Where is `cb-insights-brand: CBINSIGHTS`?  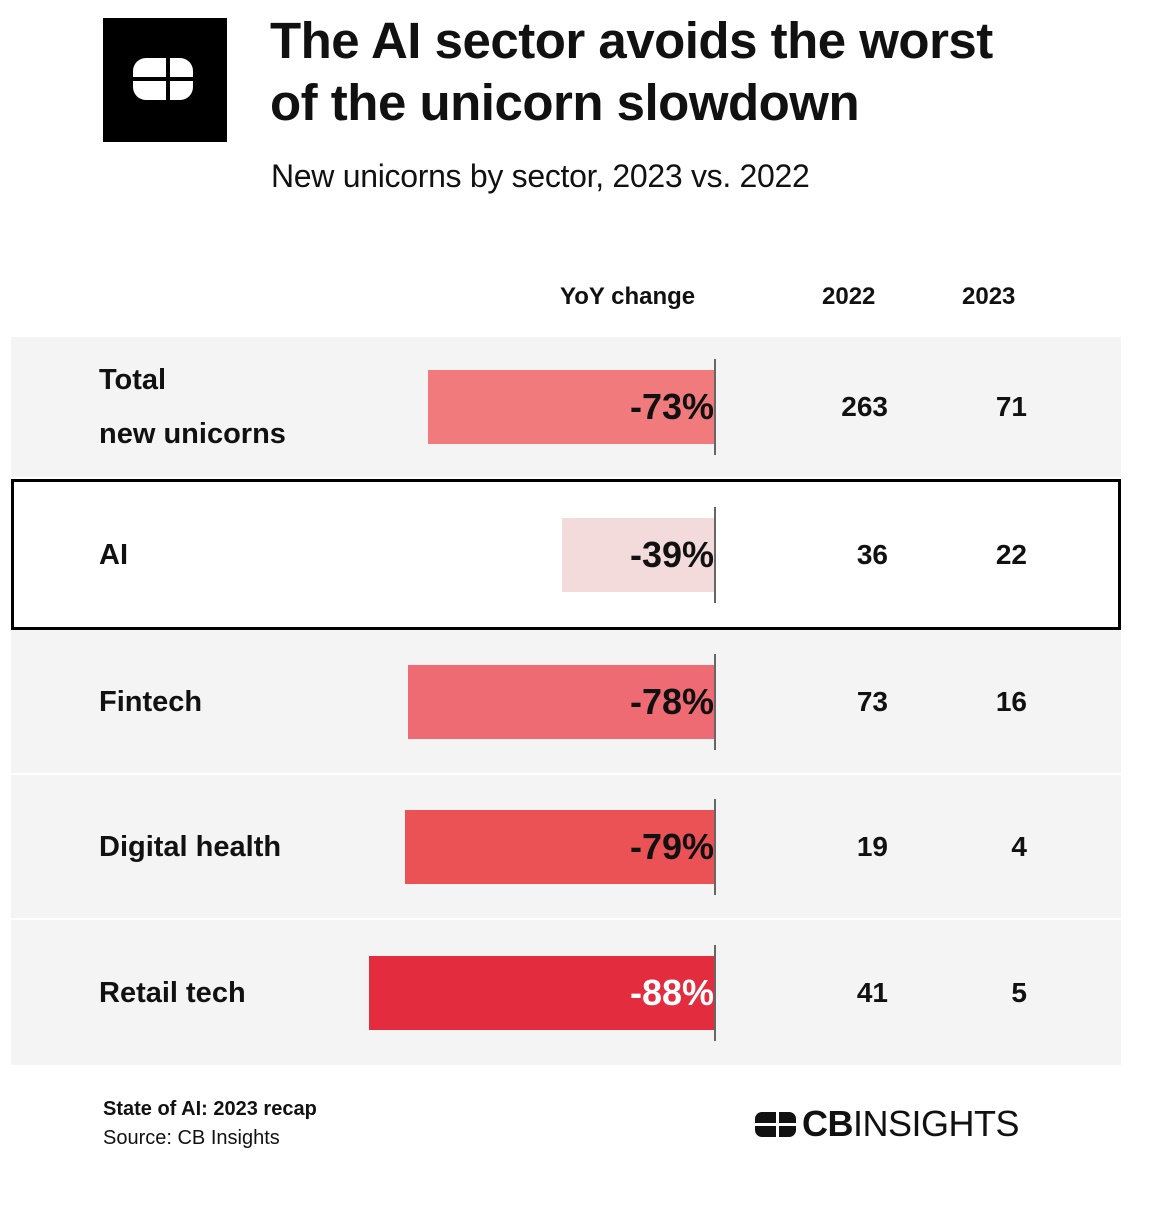 cb-insights-brand: CBINSIGHTS is located at coordinates (892, 1124).